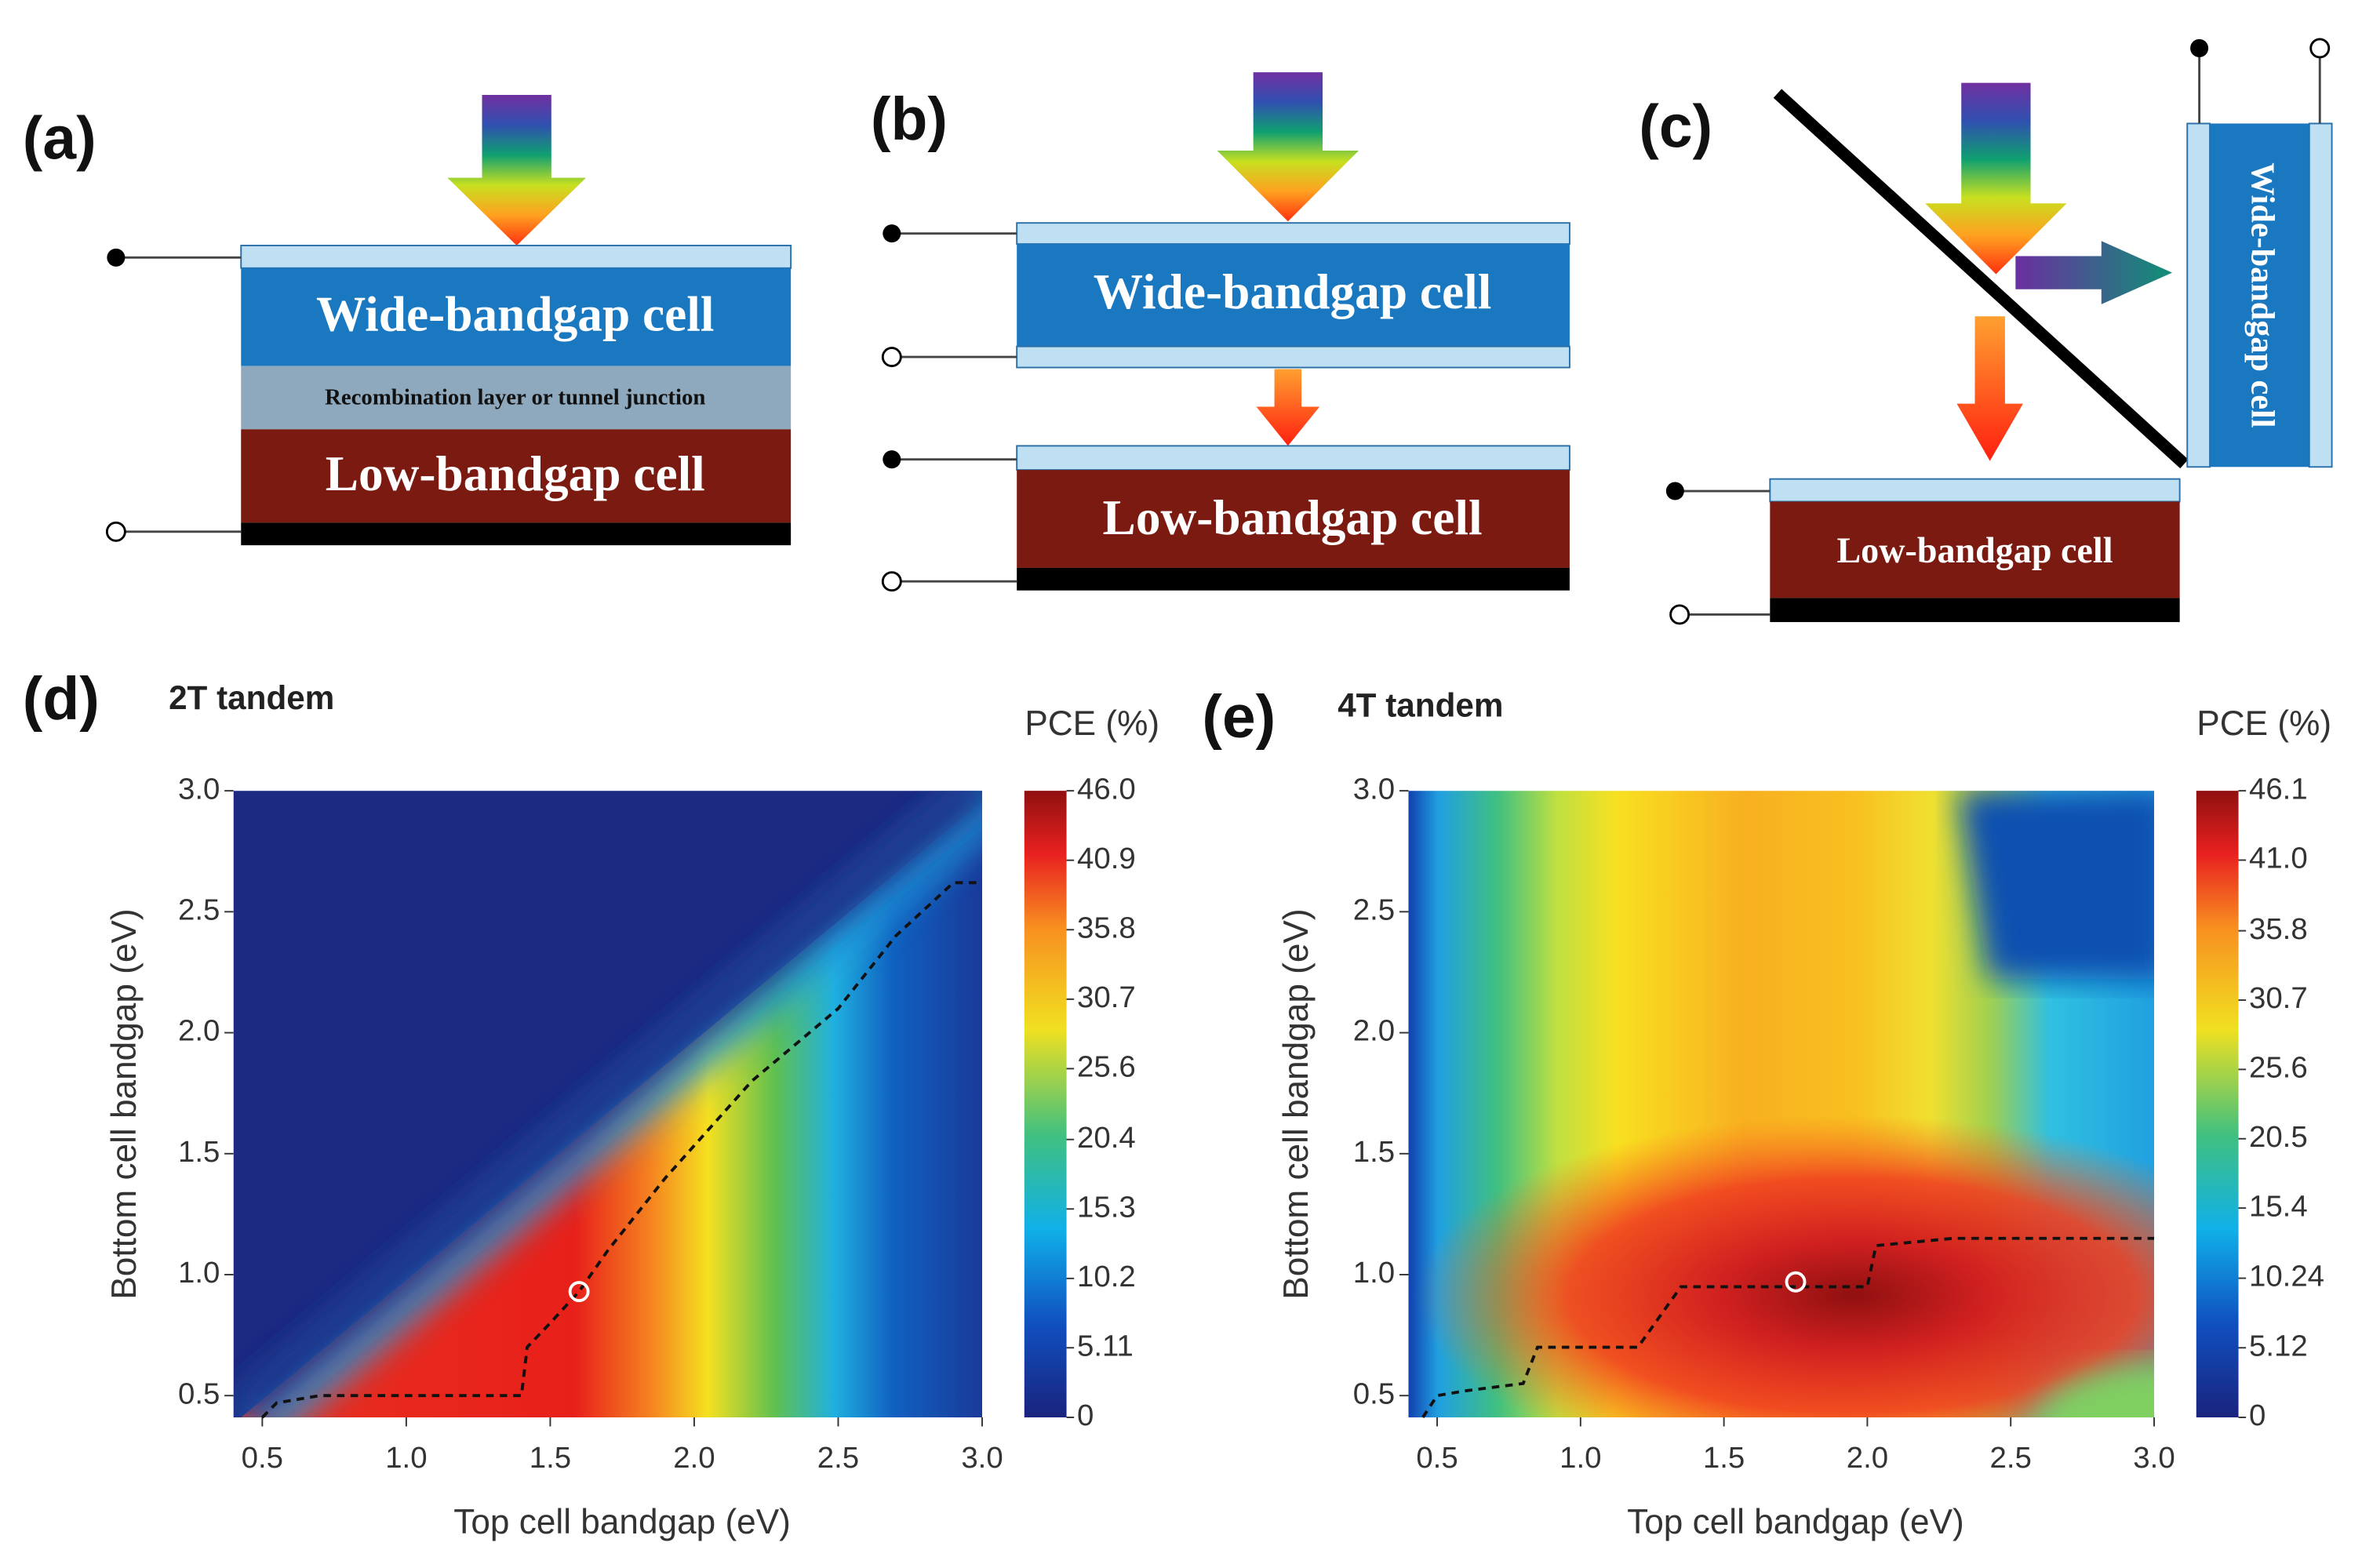  Describe the element at coordinates (2286, 1276) in the screenshot. I see `colorbar-tick-label: 10.24` at that location.